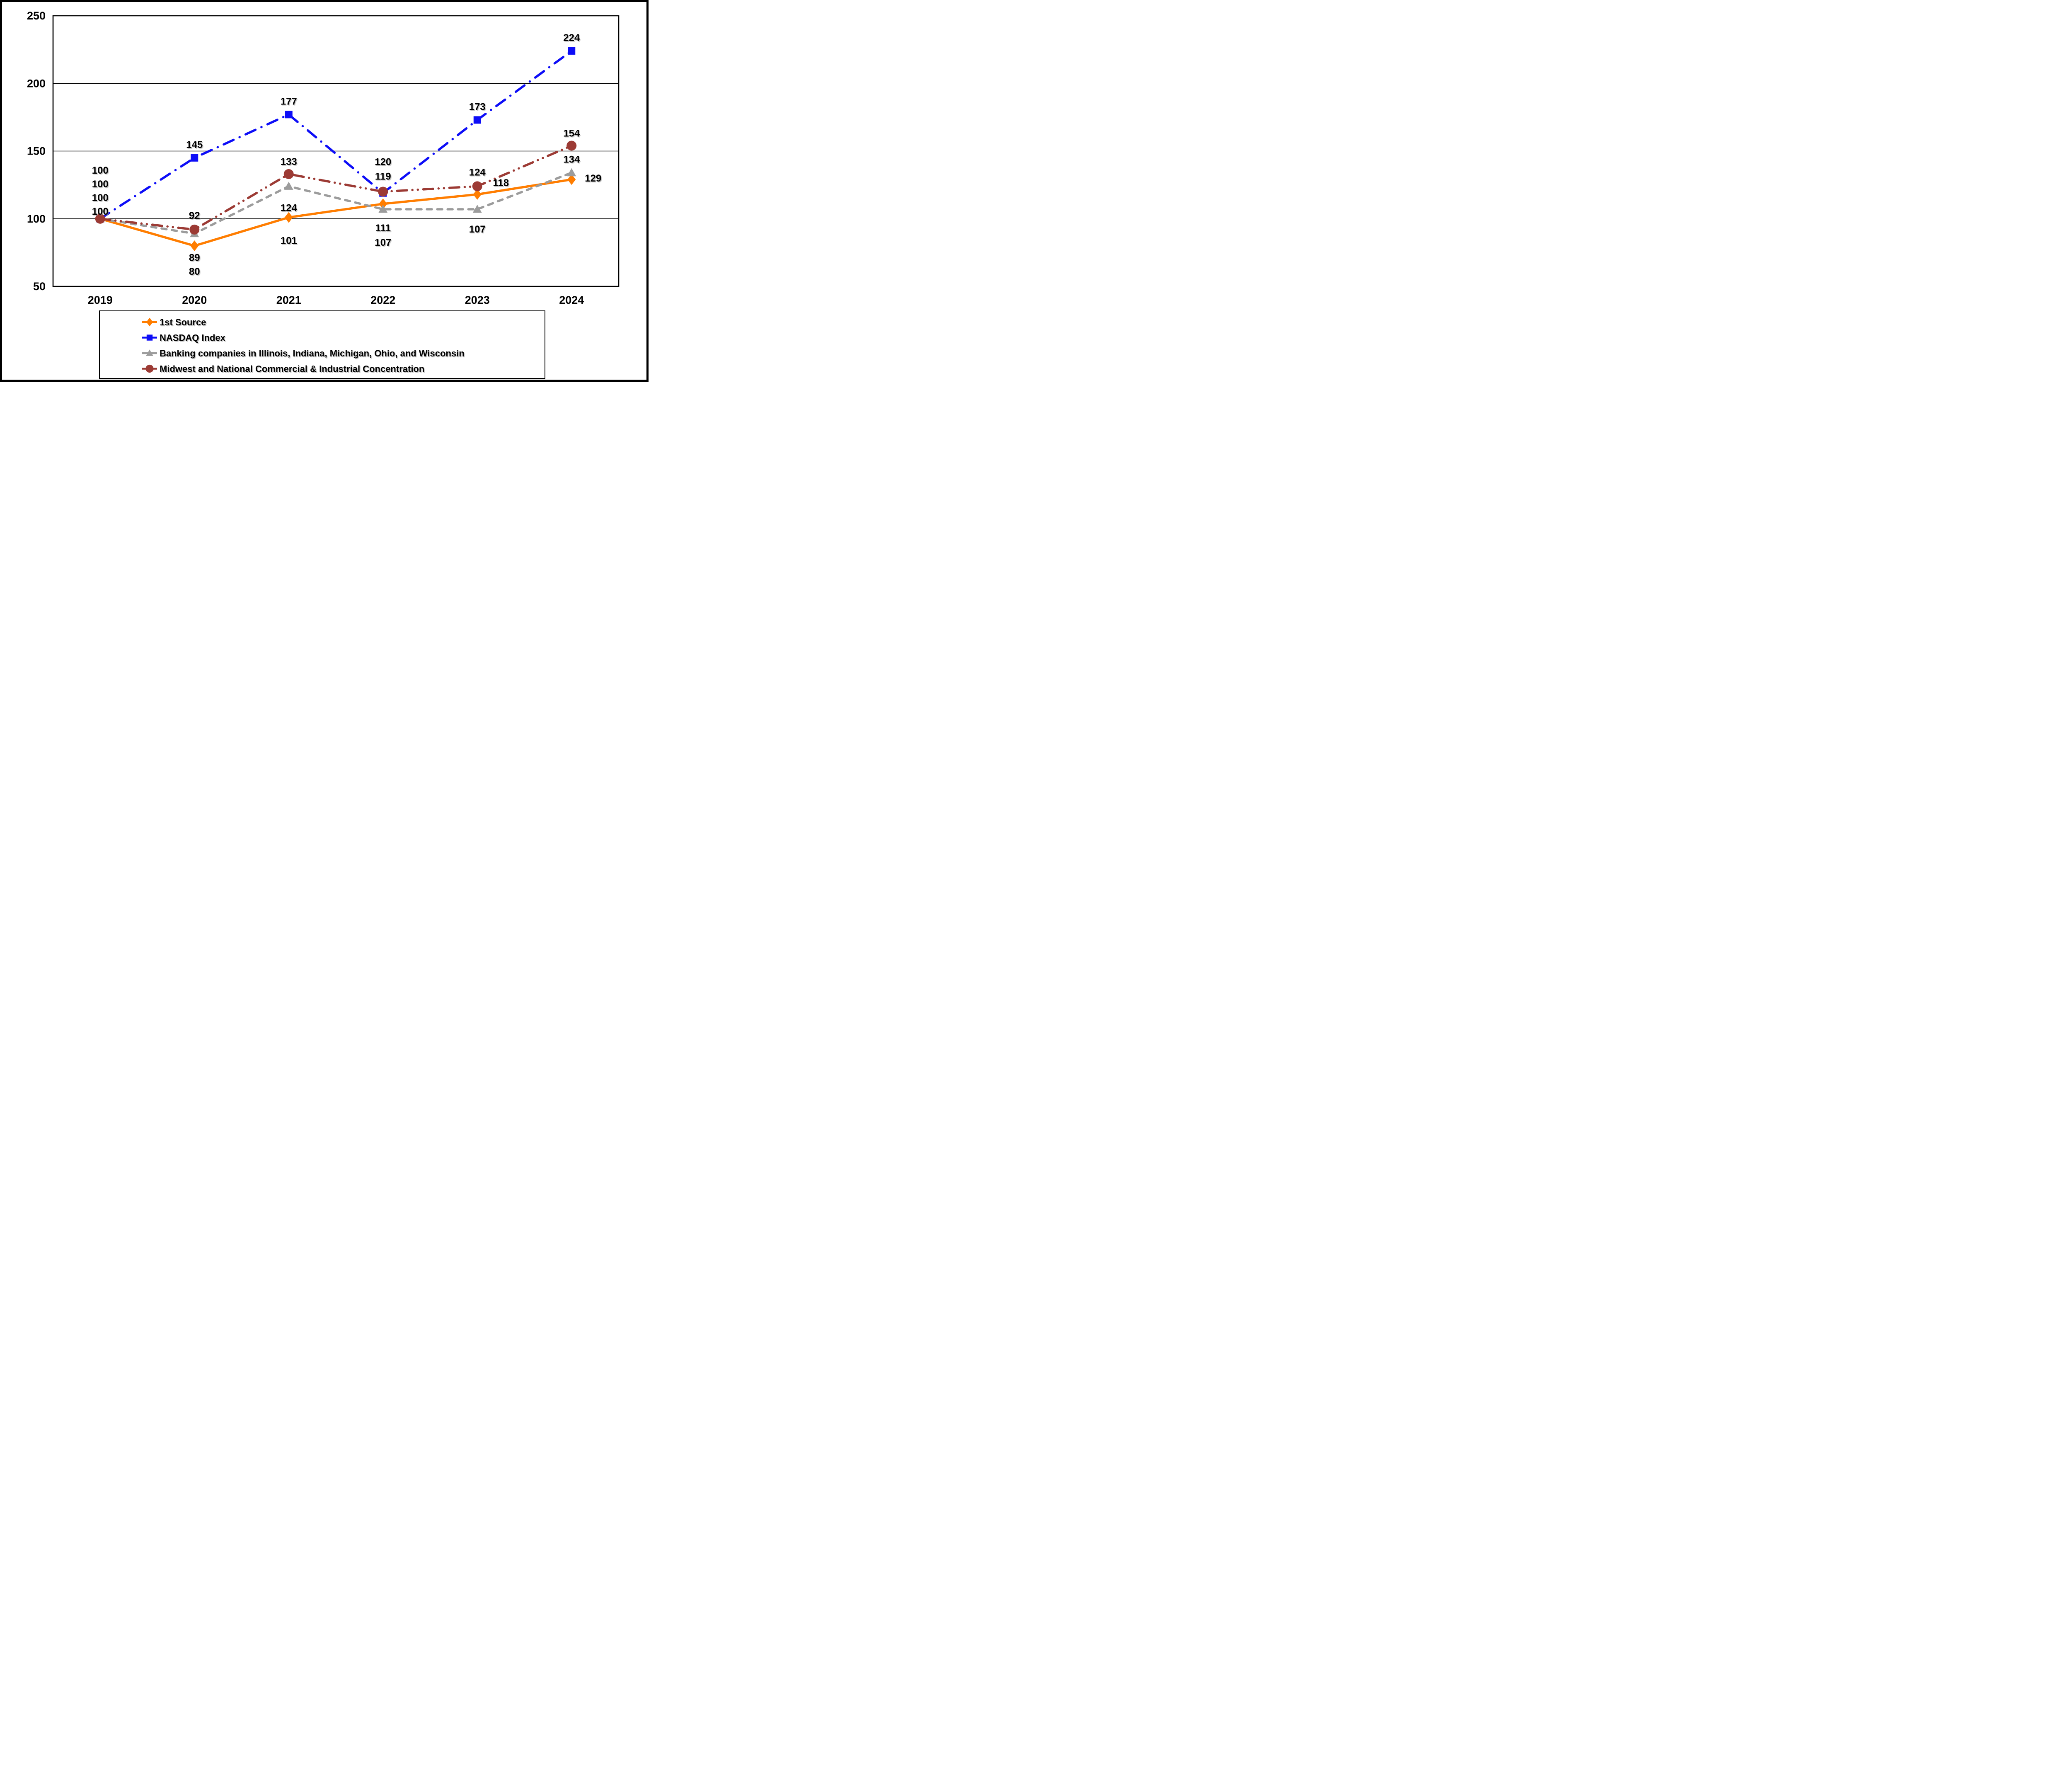  What do you see at coordinates (149, 352) in the screenshot?
I see `legend-triangle-icon` at bounding box center [149, 352].